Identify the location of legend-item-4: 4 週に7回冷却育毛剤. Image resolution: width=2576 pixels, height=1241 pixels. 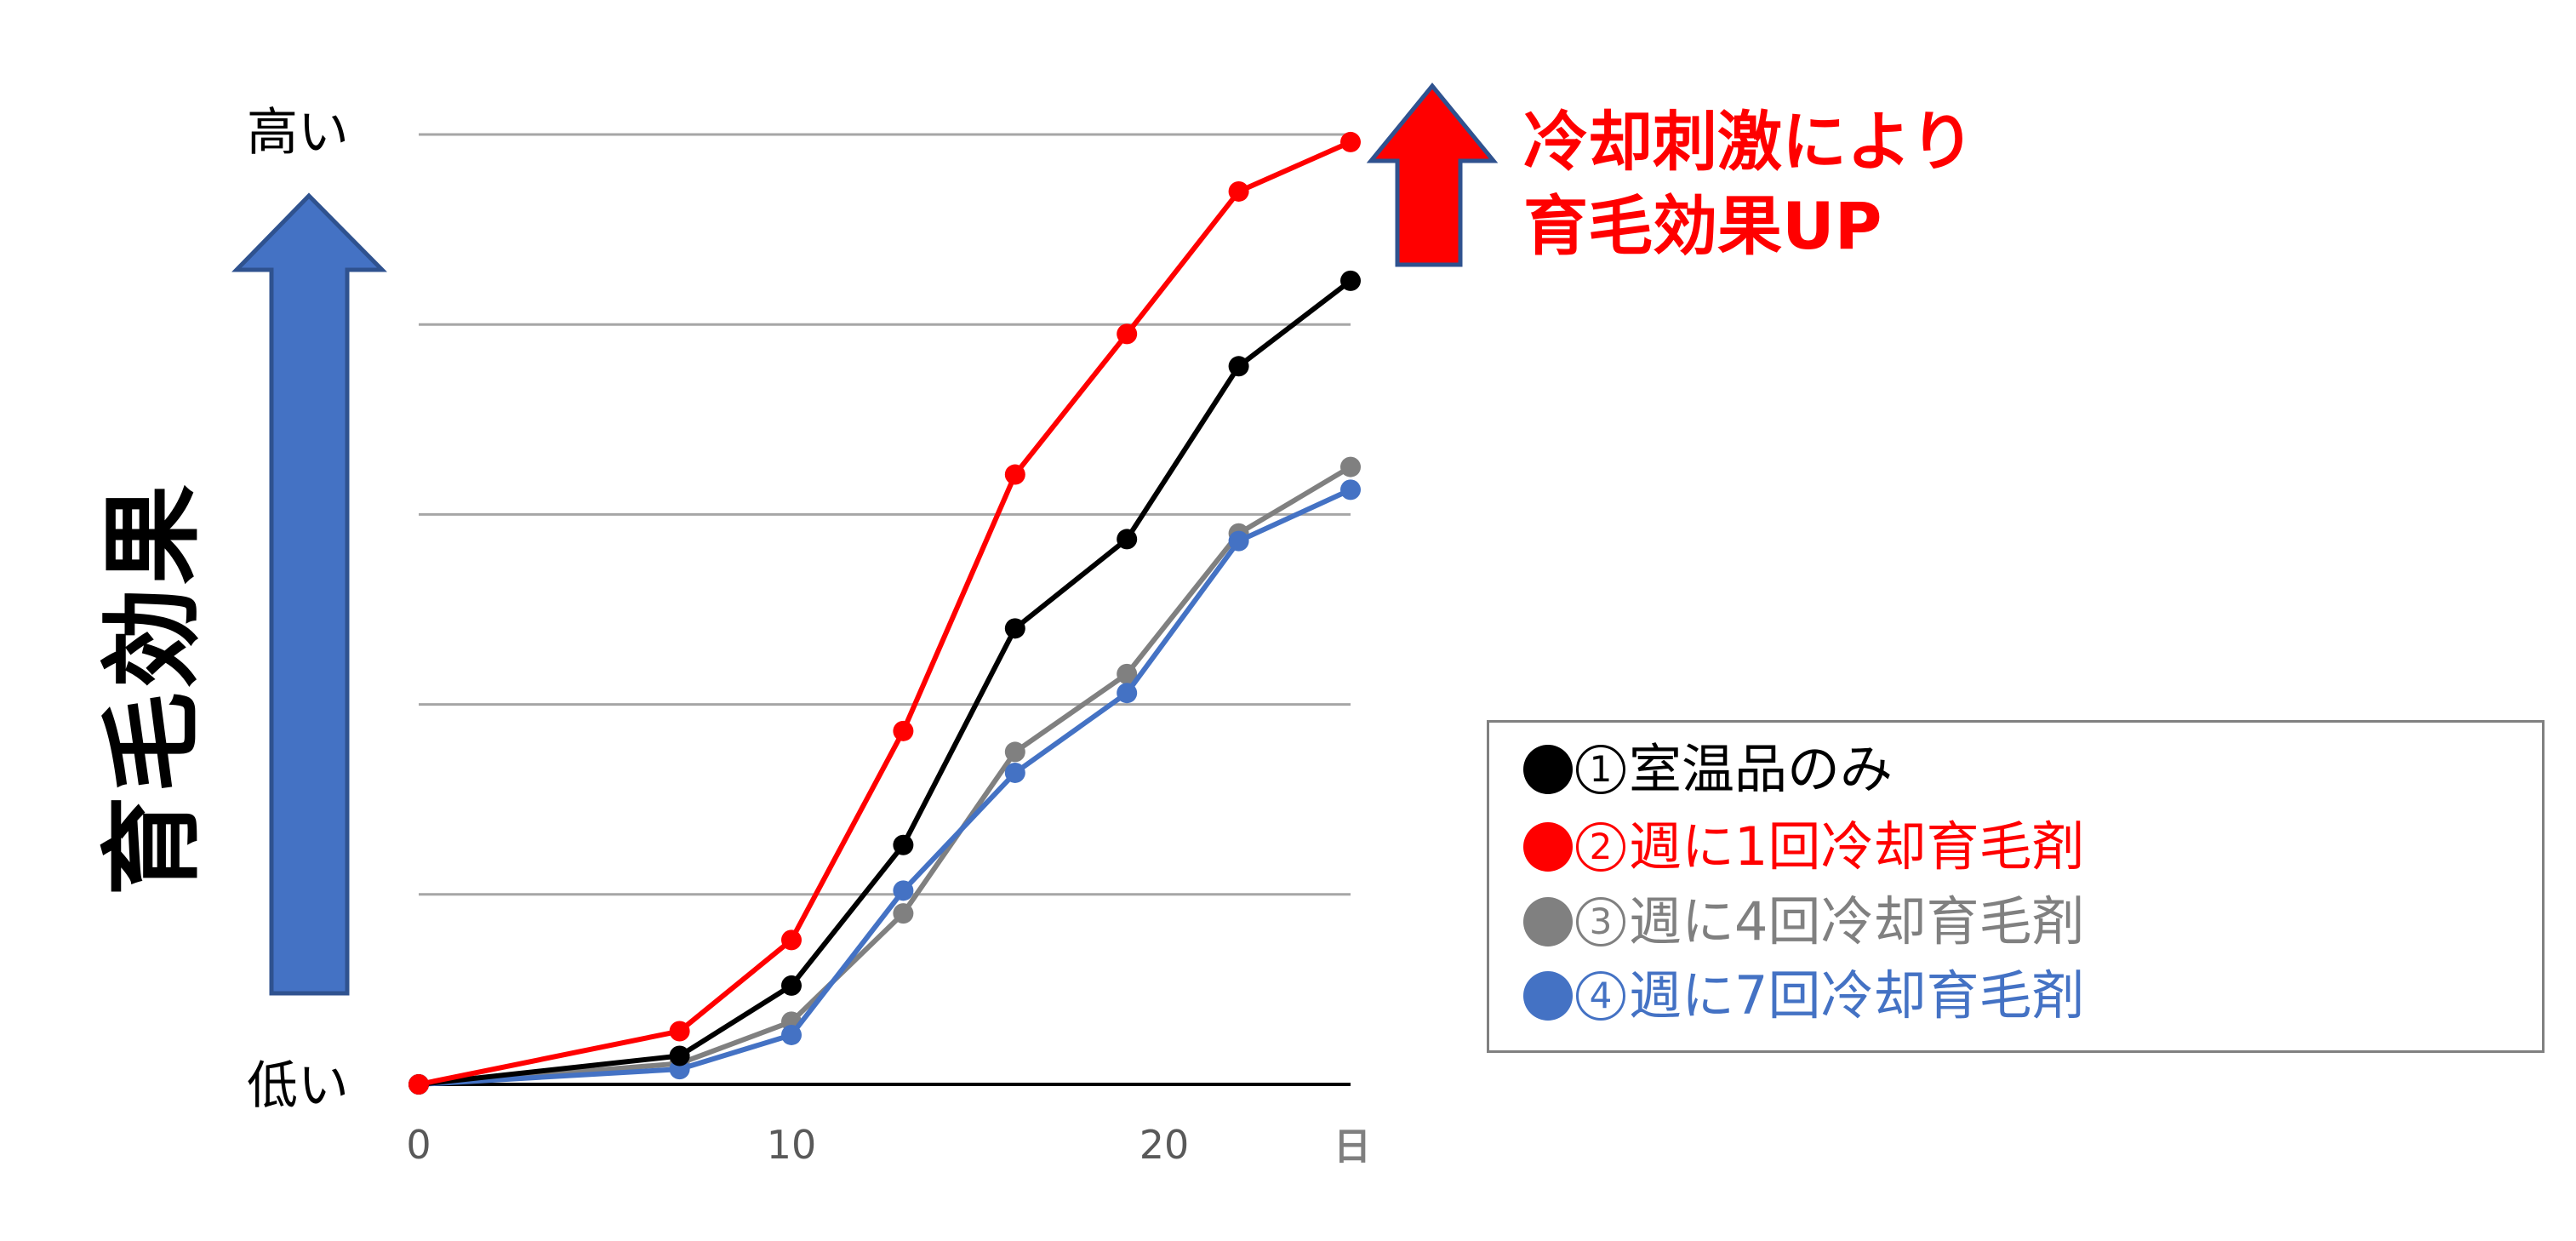
(1803, 996).